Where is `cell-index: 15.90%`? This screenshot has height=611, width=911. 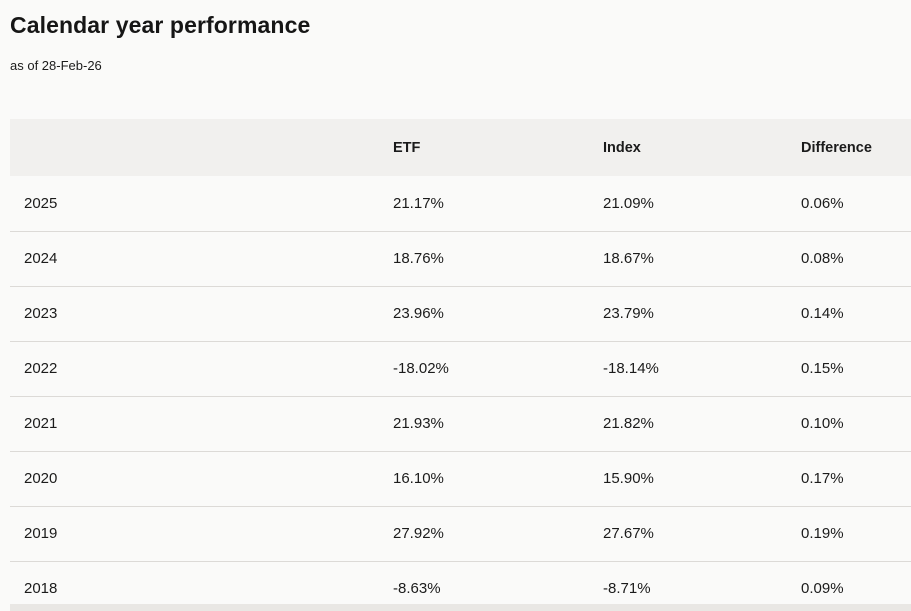 cell-index: 15.90% is located at coordinates (702, 478).